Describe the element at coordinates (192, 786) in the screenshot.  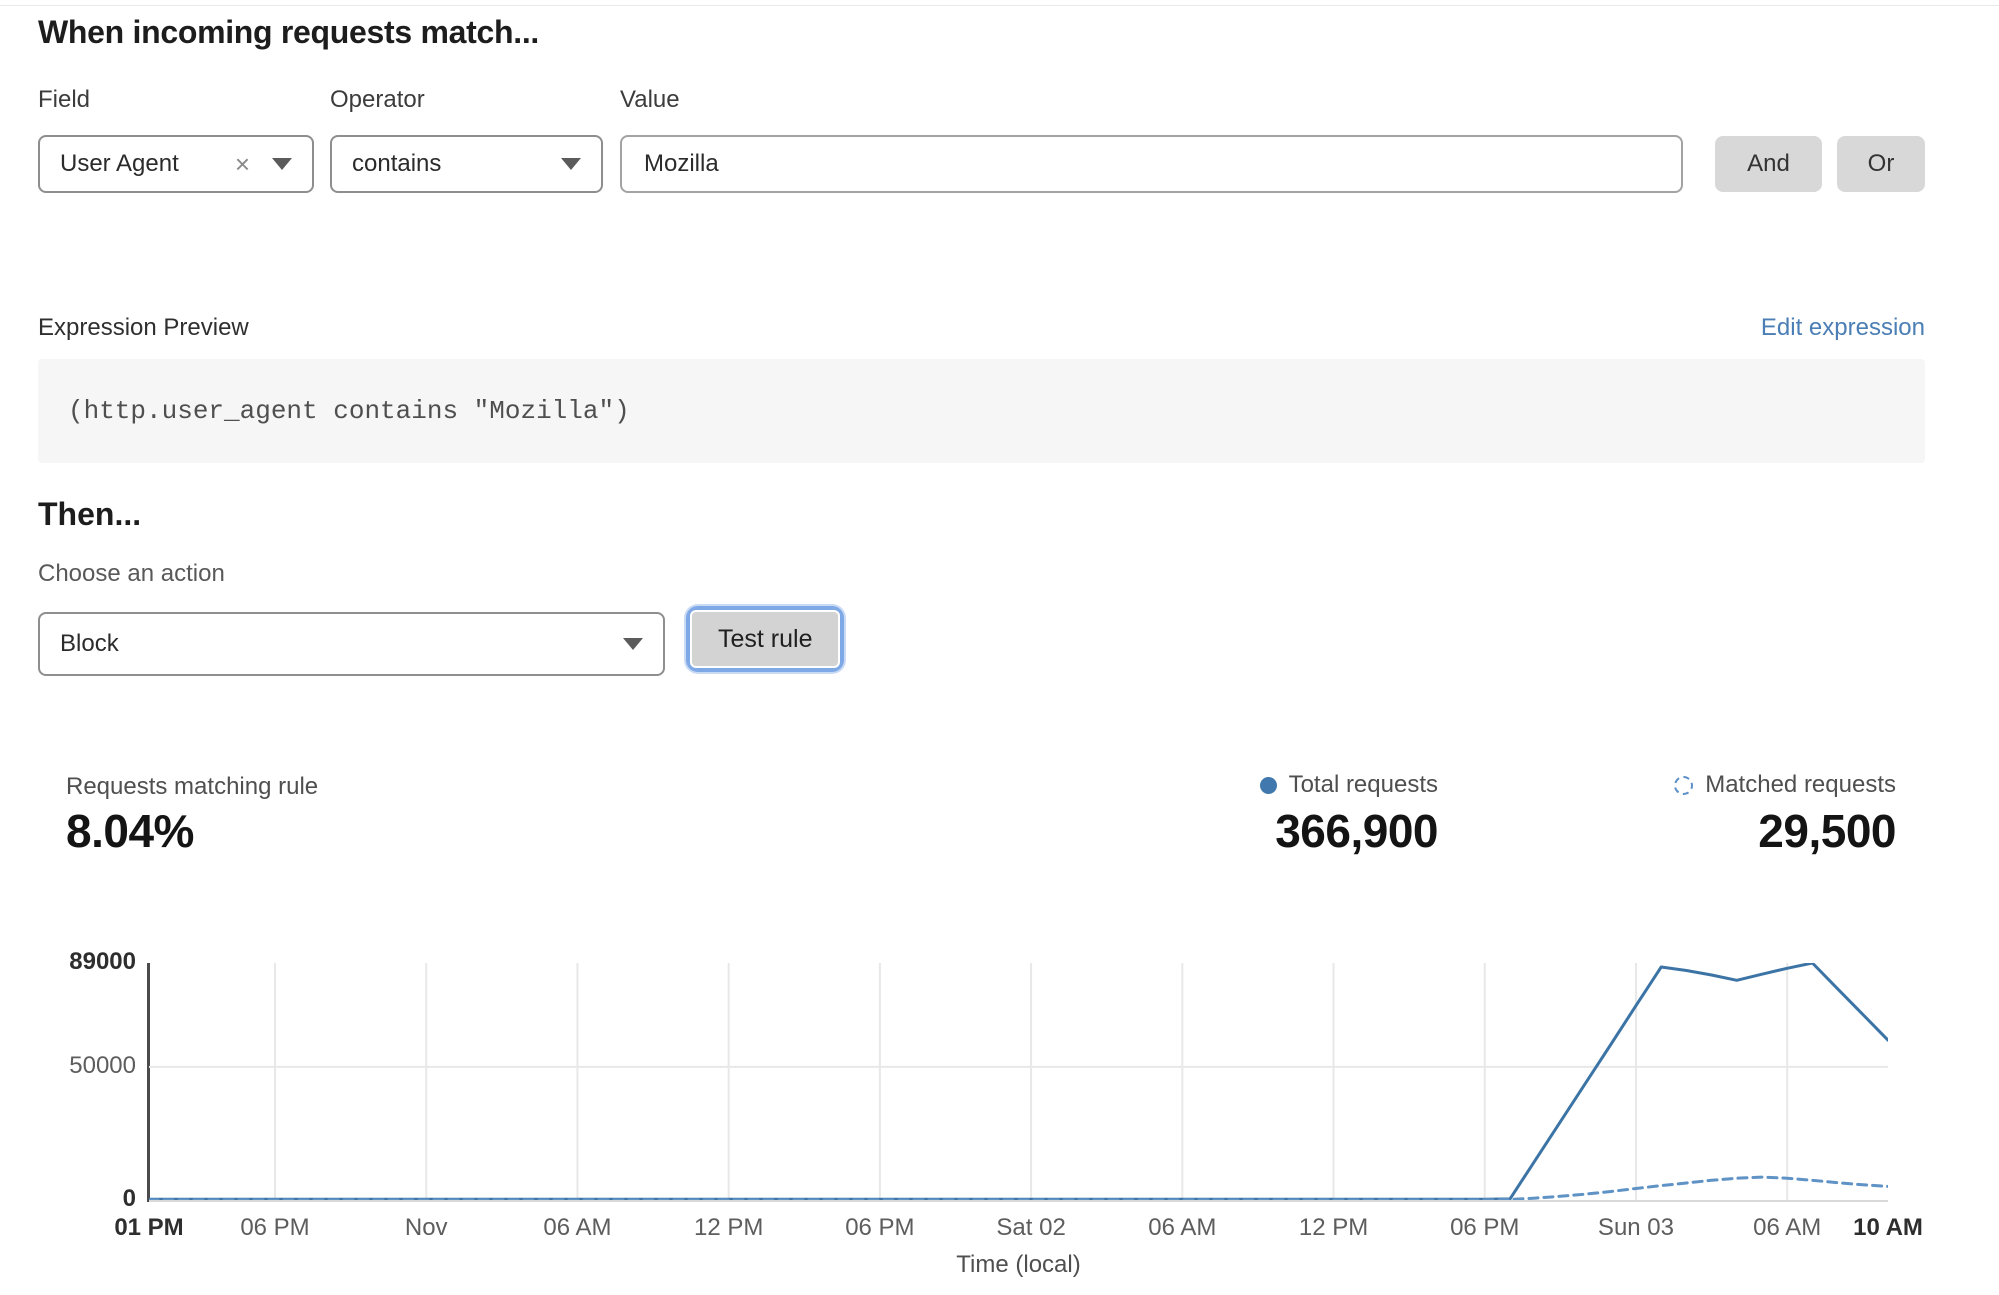
I see `requests-matching-label: Requests matching rule` at that location.